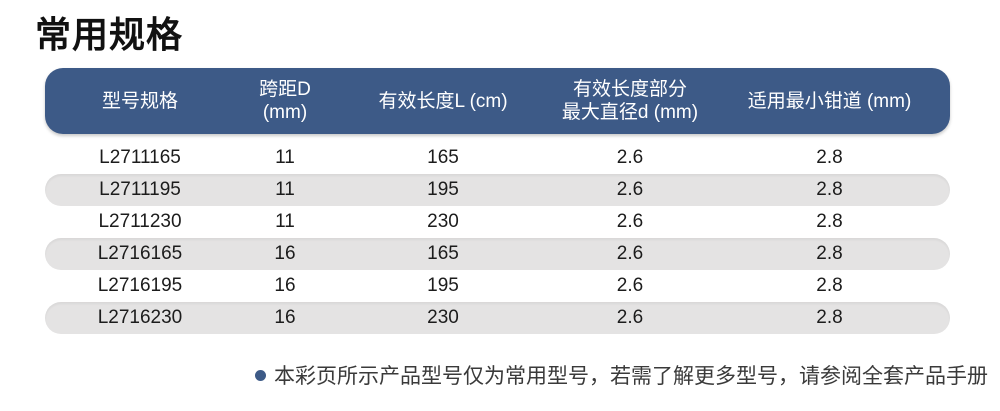 Image resolution: width=1000 pixels, height=411 pixels. I want to click on cell-model: L2711230, so click(140, 221).